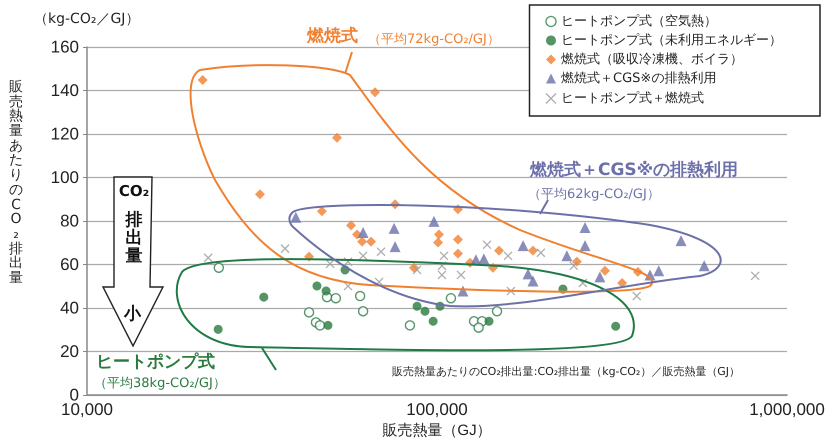  What do you see at coordinates (155, 362) in the screenshot?
I see `annotation: ヒートポンプ式` at bounding box center [155, 362].